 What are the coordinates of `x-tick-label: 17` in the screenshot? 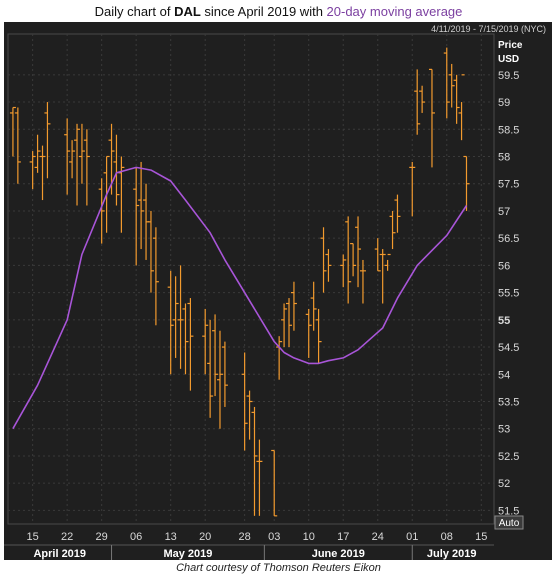 It's located at (343, 537).